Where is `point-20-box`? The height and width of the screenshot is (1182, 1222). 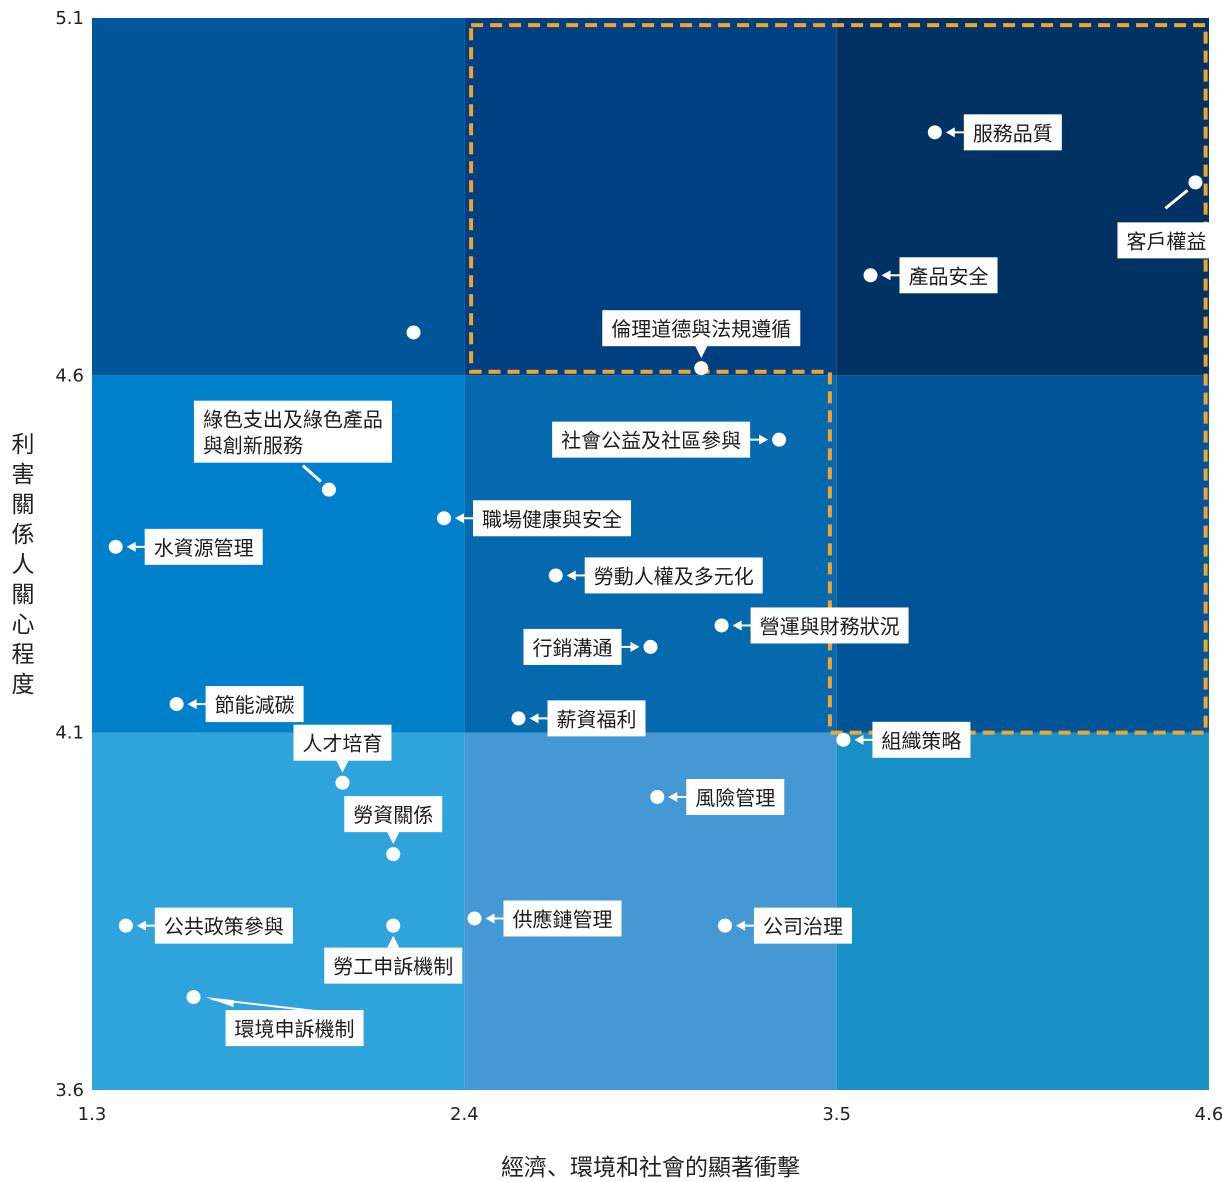 point-20-box is located at coordinates (562, 918).